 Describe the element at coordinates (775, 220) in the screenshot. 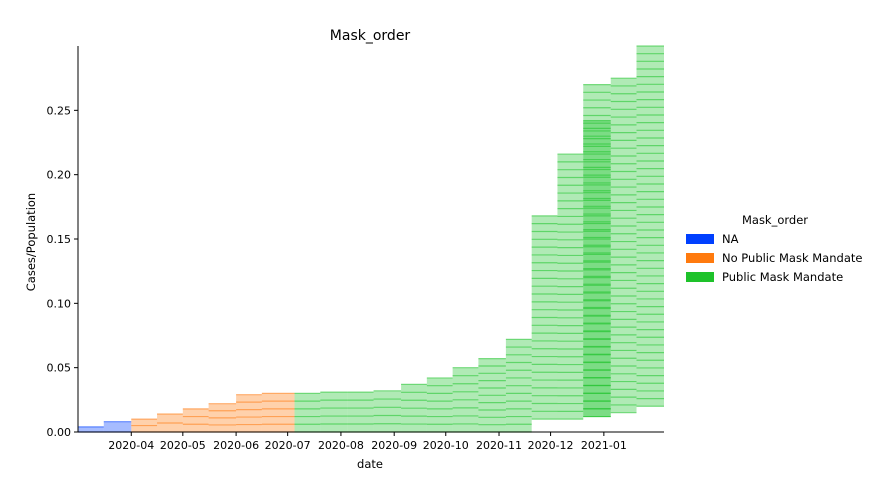

I see `legend-title: Mask_order` at that location.